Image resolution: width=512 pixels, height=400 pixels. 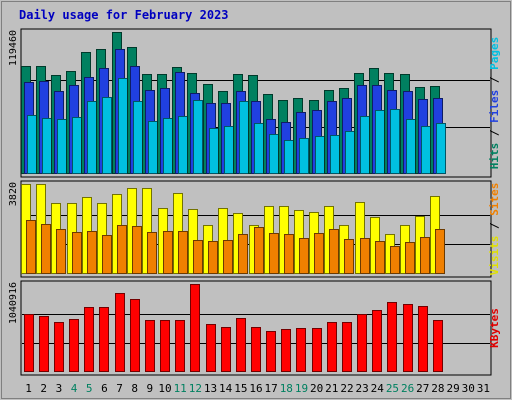 I want to click on x-tick-label-day-4: 4, so click(x=74, y=388).